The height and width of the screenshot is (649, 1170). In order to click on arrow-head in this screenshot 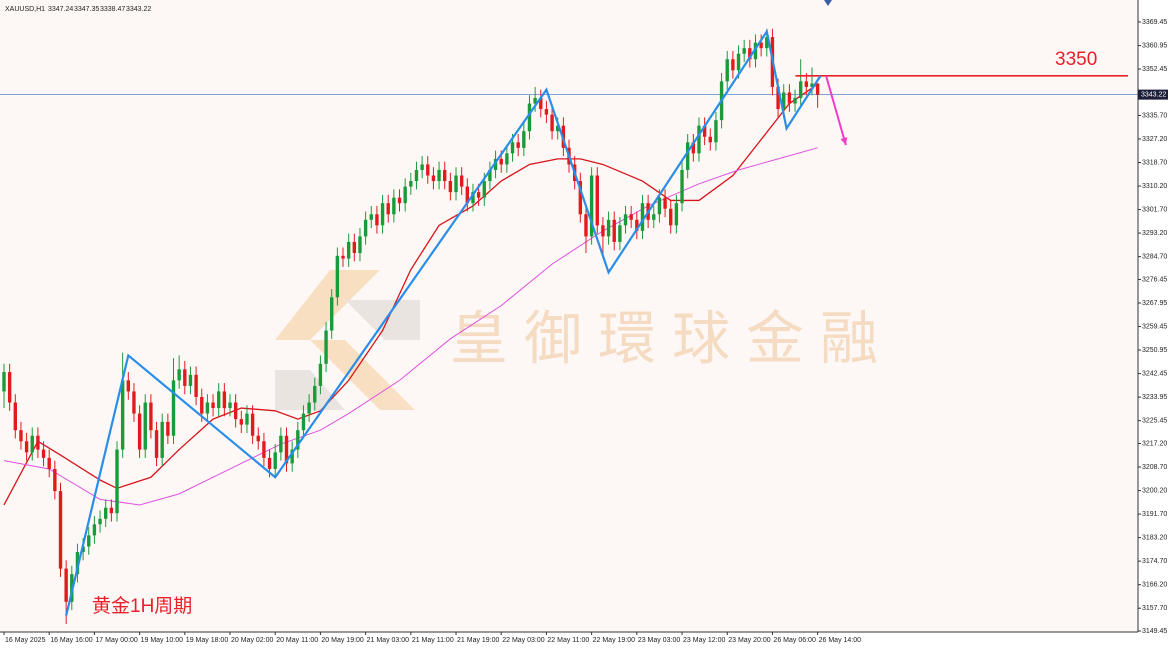, I will do `click(844, 141)`.